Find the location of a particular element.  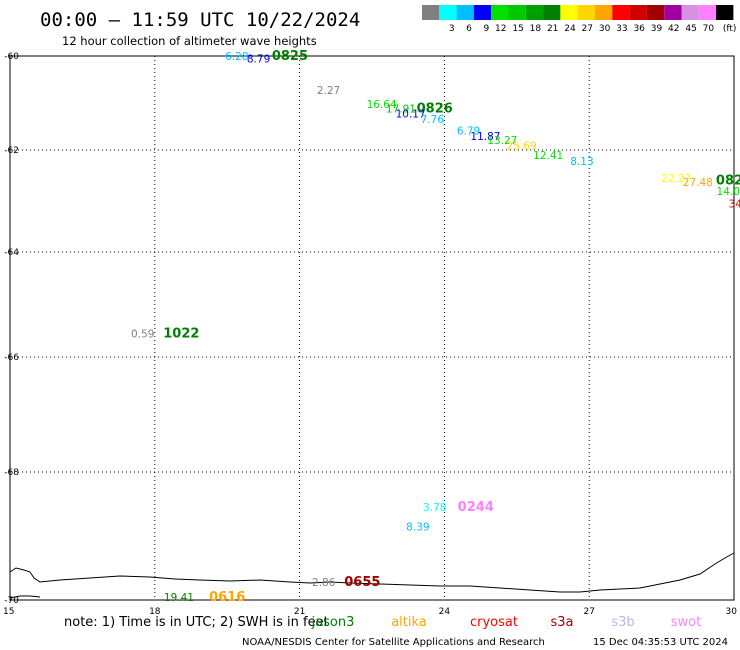

wave-height-value: 17.91 is located at coordinates (401, 110).